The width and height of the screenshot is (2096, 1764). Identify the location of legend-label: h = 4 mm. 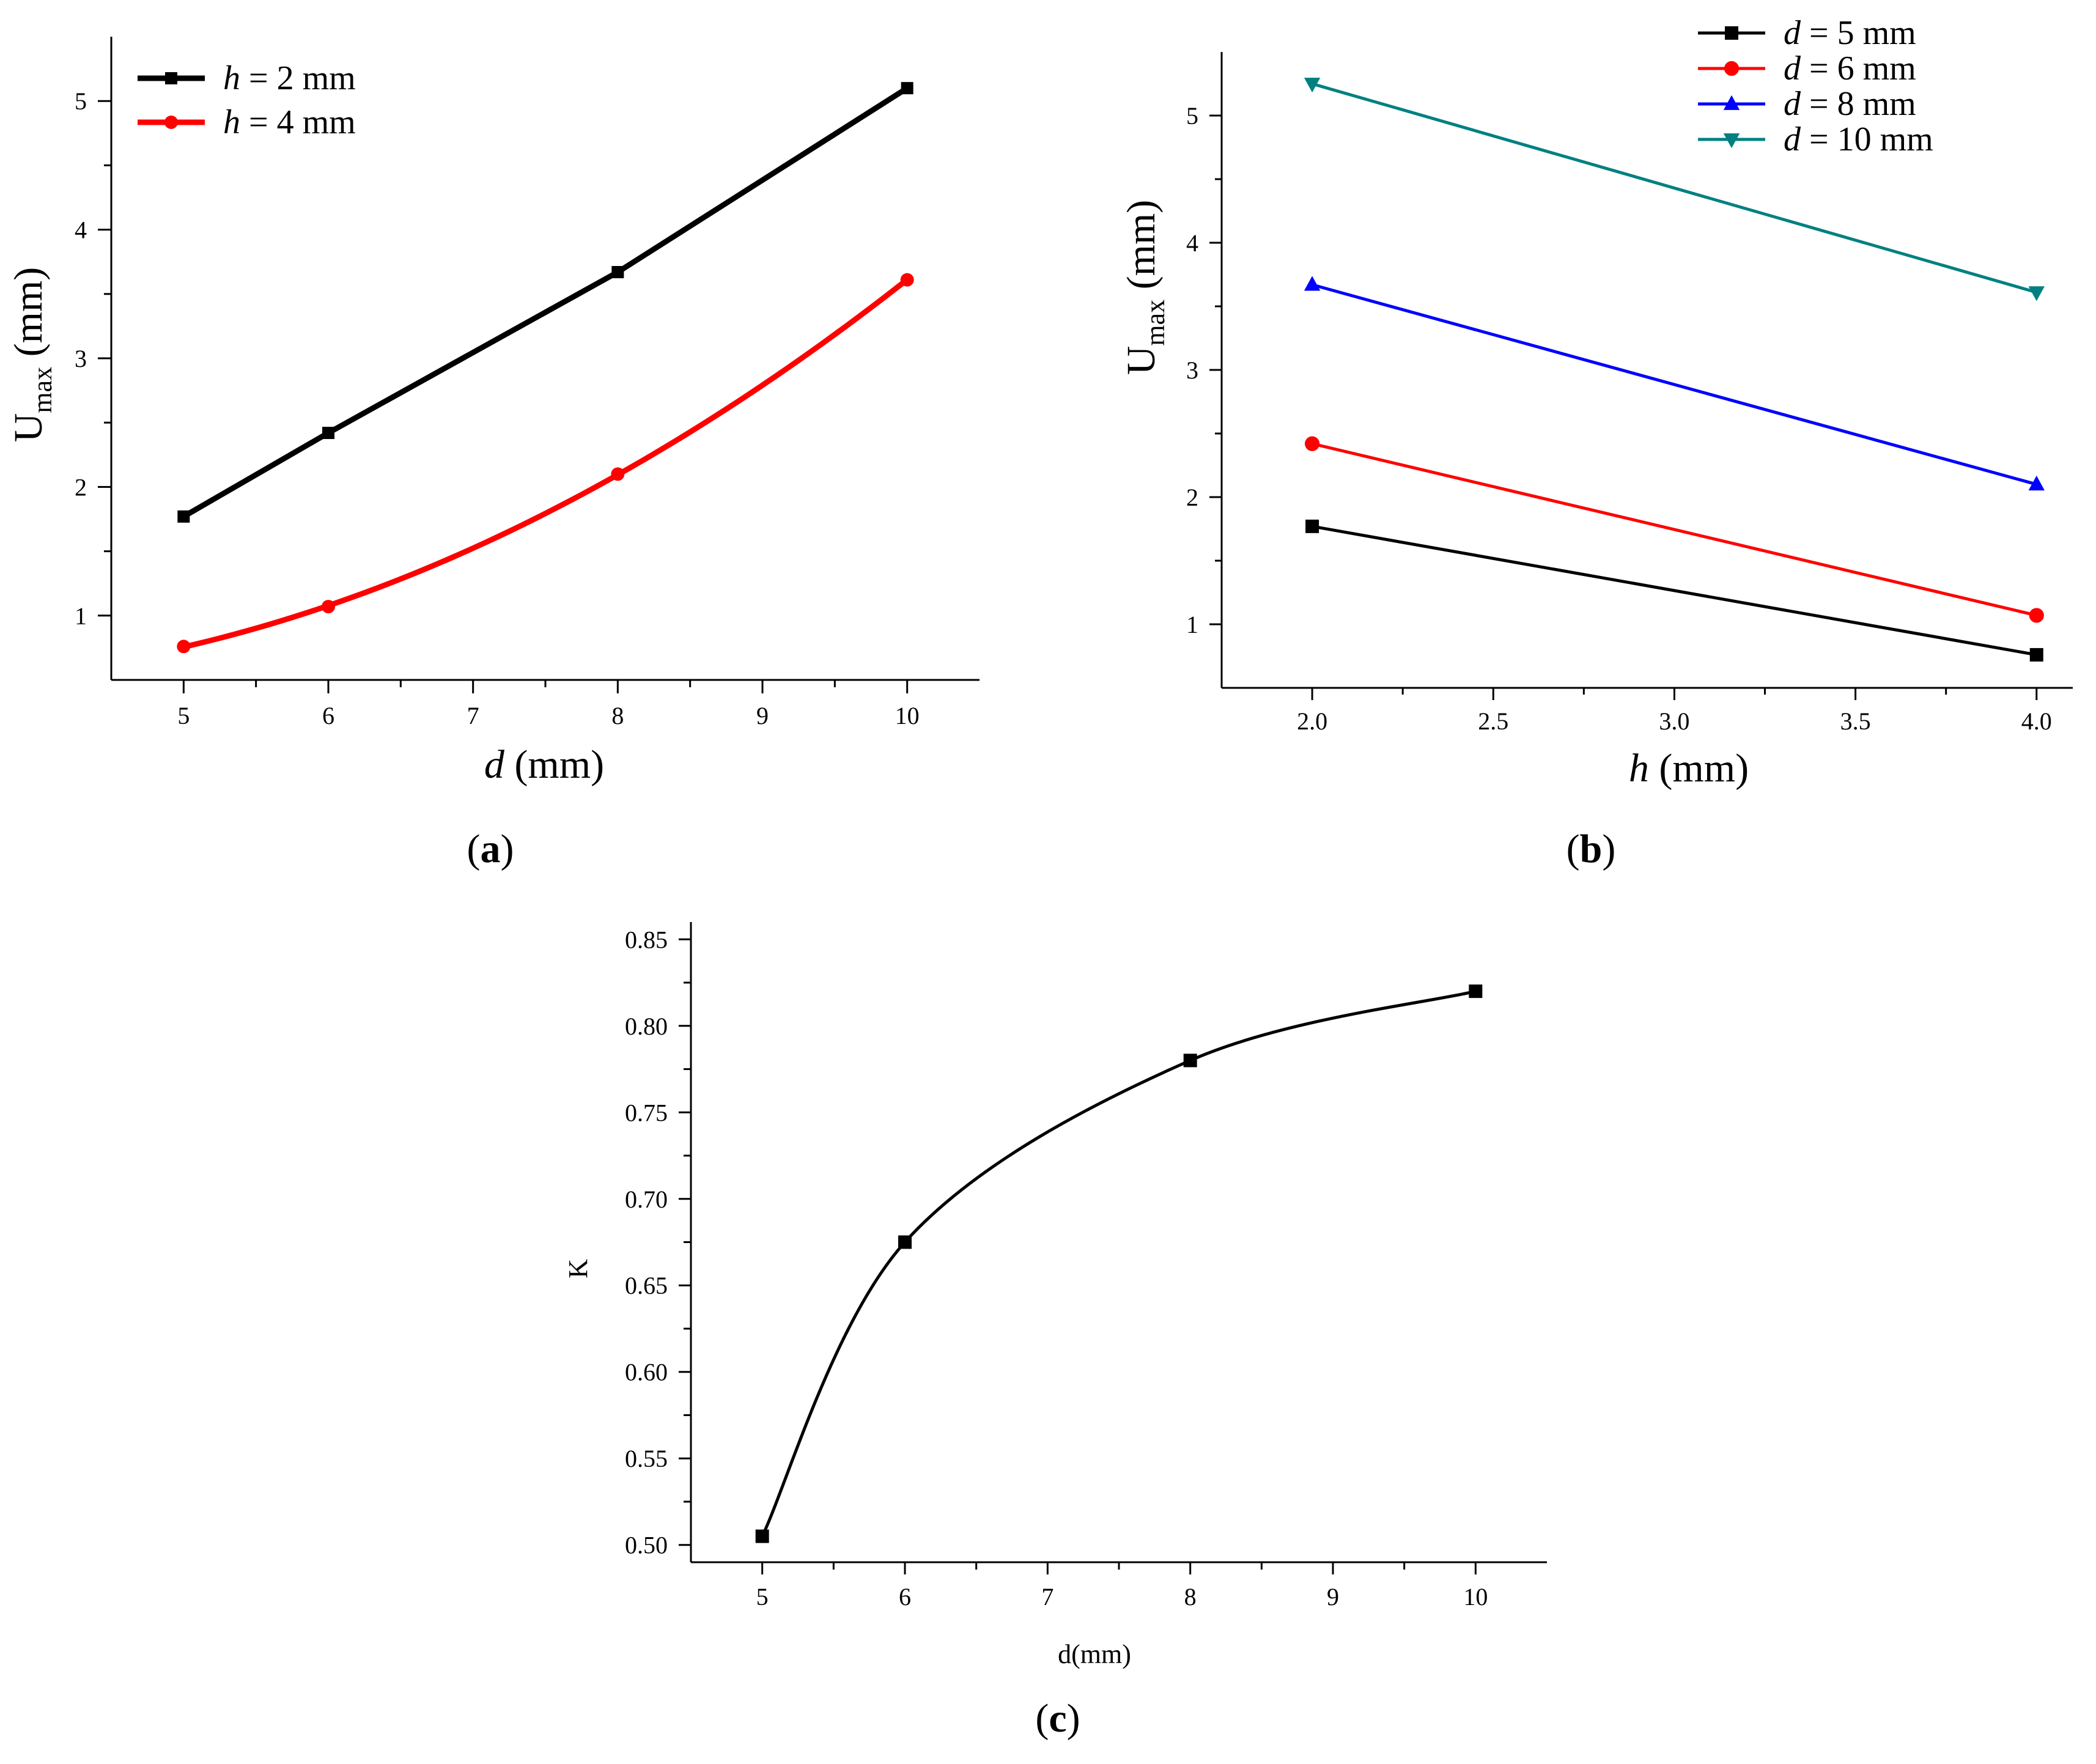
(289, 122).